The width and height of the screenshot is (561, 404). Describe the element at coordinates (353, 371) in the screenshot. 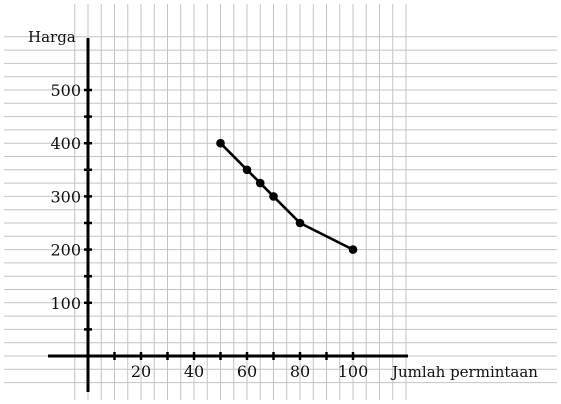

I see `x-tick-label: 100` at that location.